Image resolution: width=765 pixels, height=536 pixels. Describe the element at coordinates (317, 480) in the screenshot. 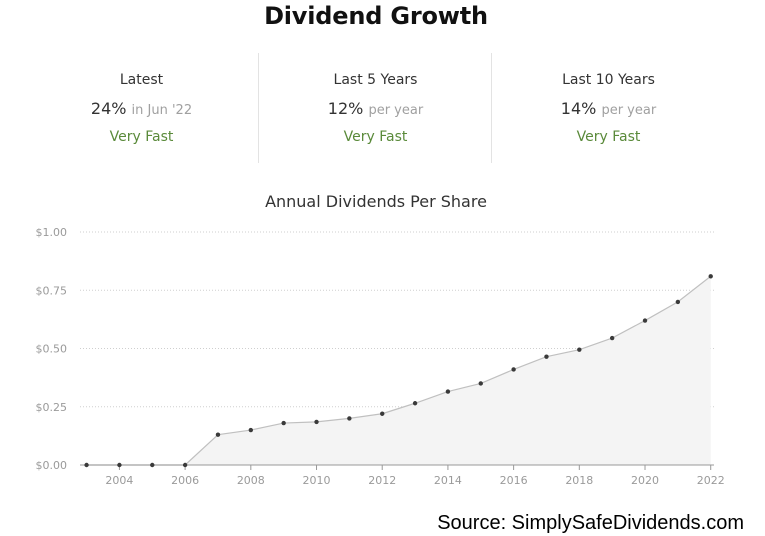

I see `x-tick-label: 2010` at that location.